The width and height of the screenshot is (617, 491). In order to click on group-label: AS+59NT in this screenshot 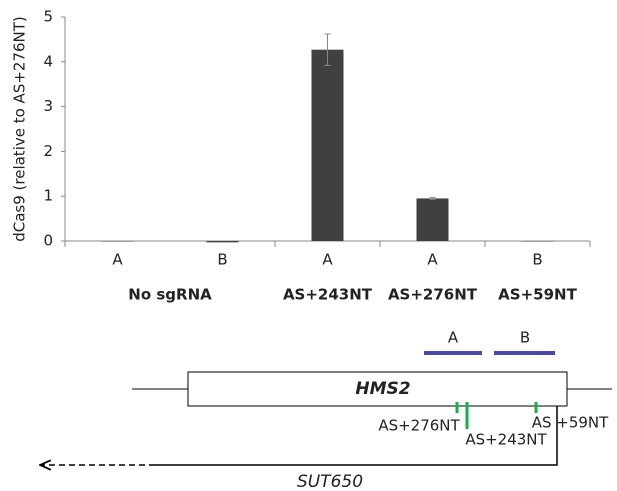, I will do `click(537, 295)`.